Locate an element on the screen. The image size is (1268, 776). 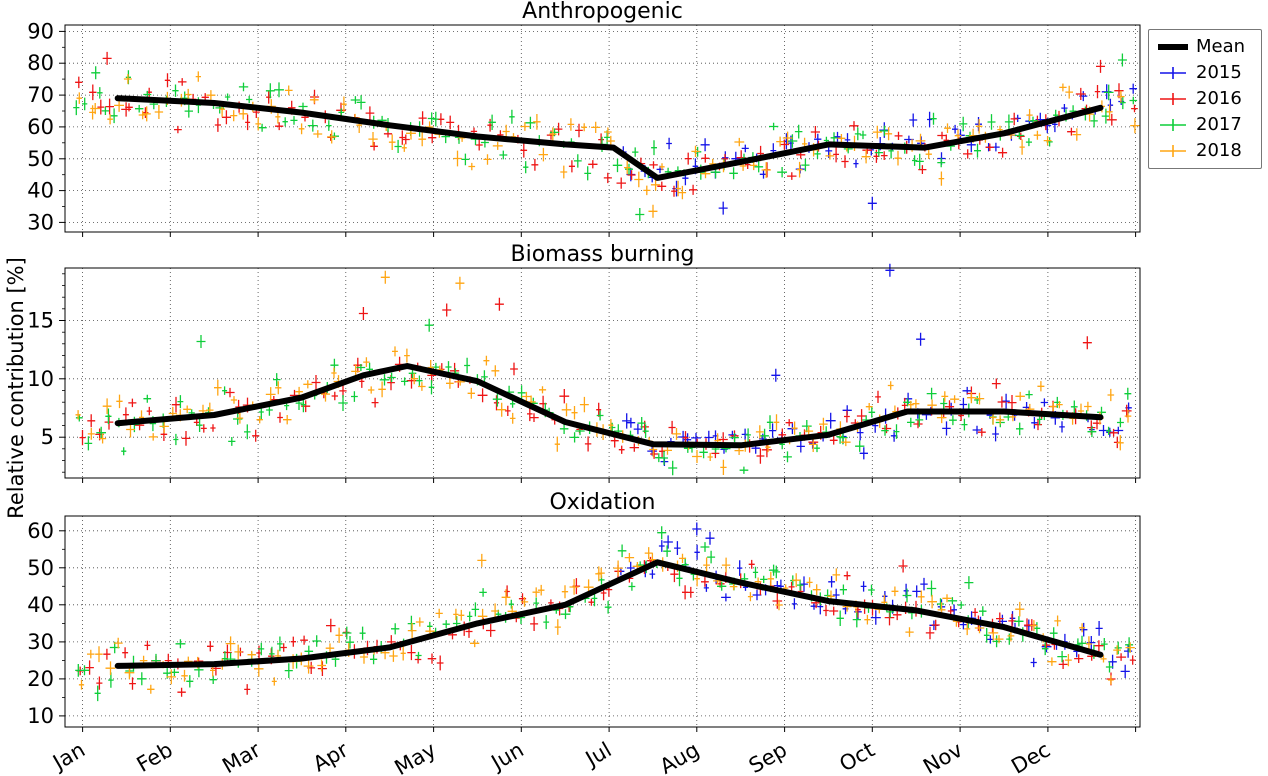
legend-item-mean: Mean is located at coordinates (1205, 47).